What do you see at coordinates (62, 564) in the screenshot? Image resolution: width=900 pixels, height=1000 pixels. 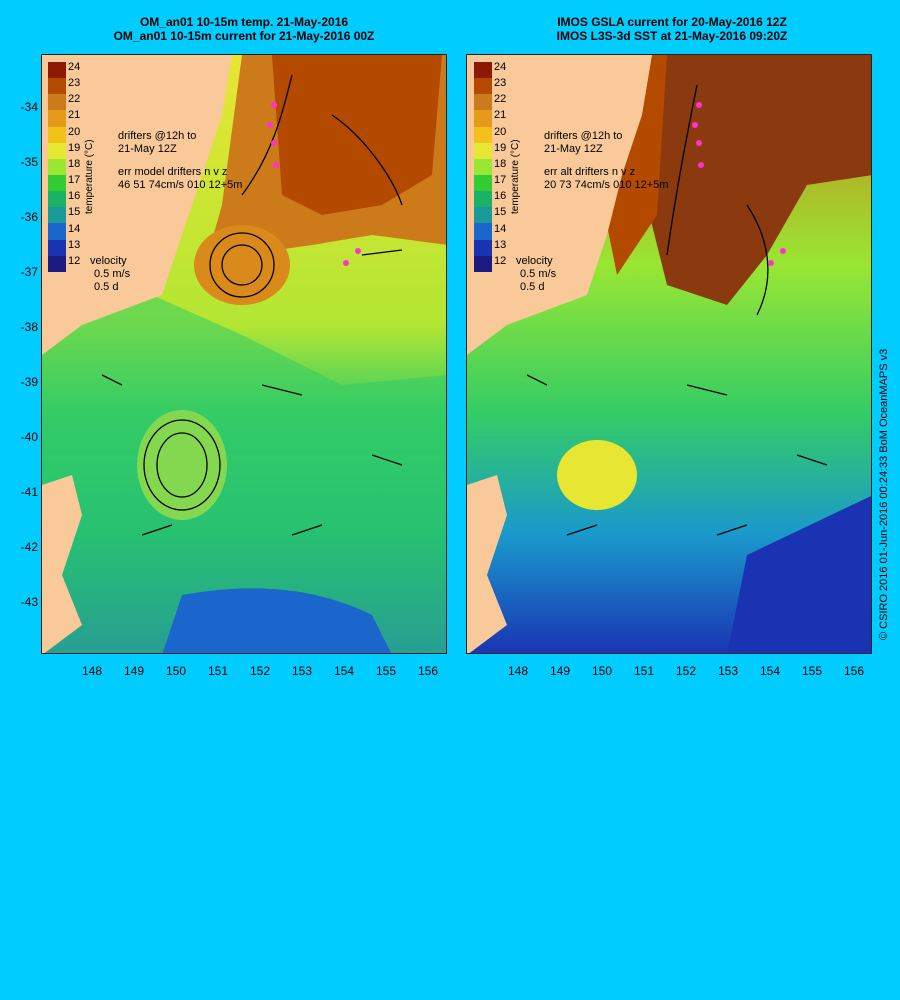 I see `land-tasmania` at bounding box center [62, 564].